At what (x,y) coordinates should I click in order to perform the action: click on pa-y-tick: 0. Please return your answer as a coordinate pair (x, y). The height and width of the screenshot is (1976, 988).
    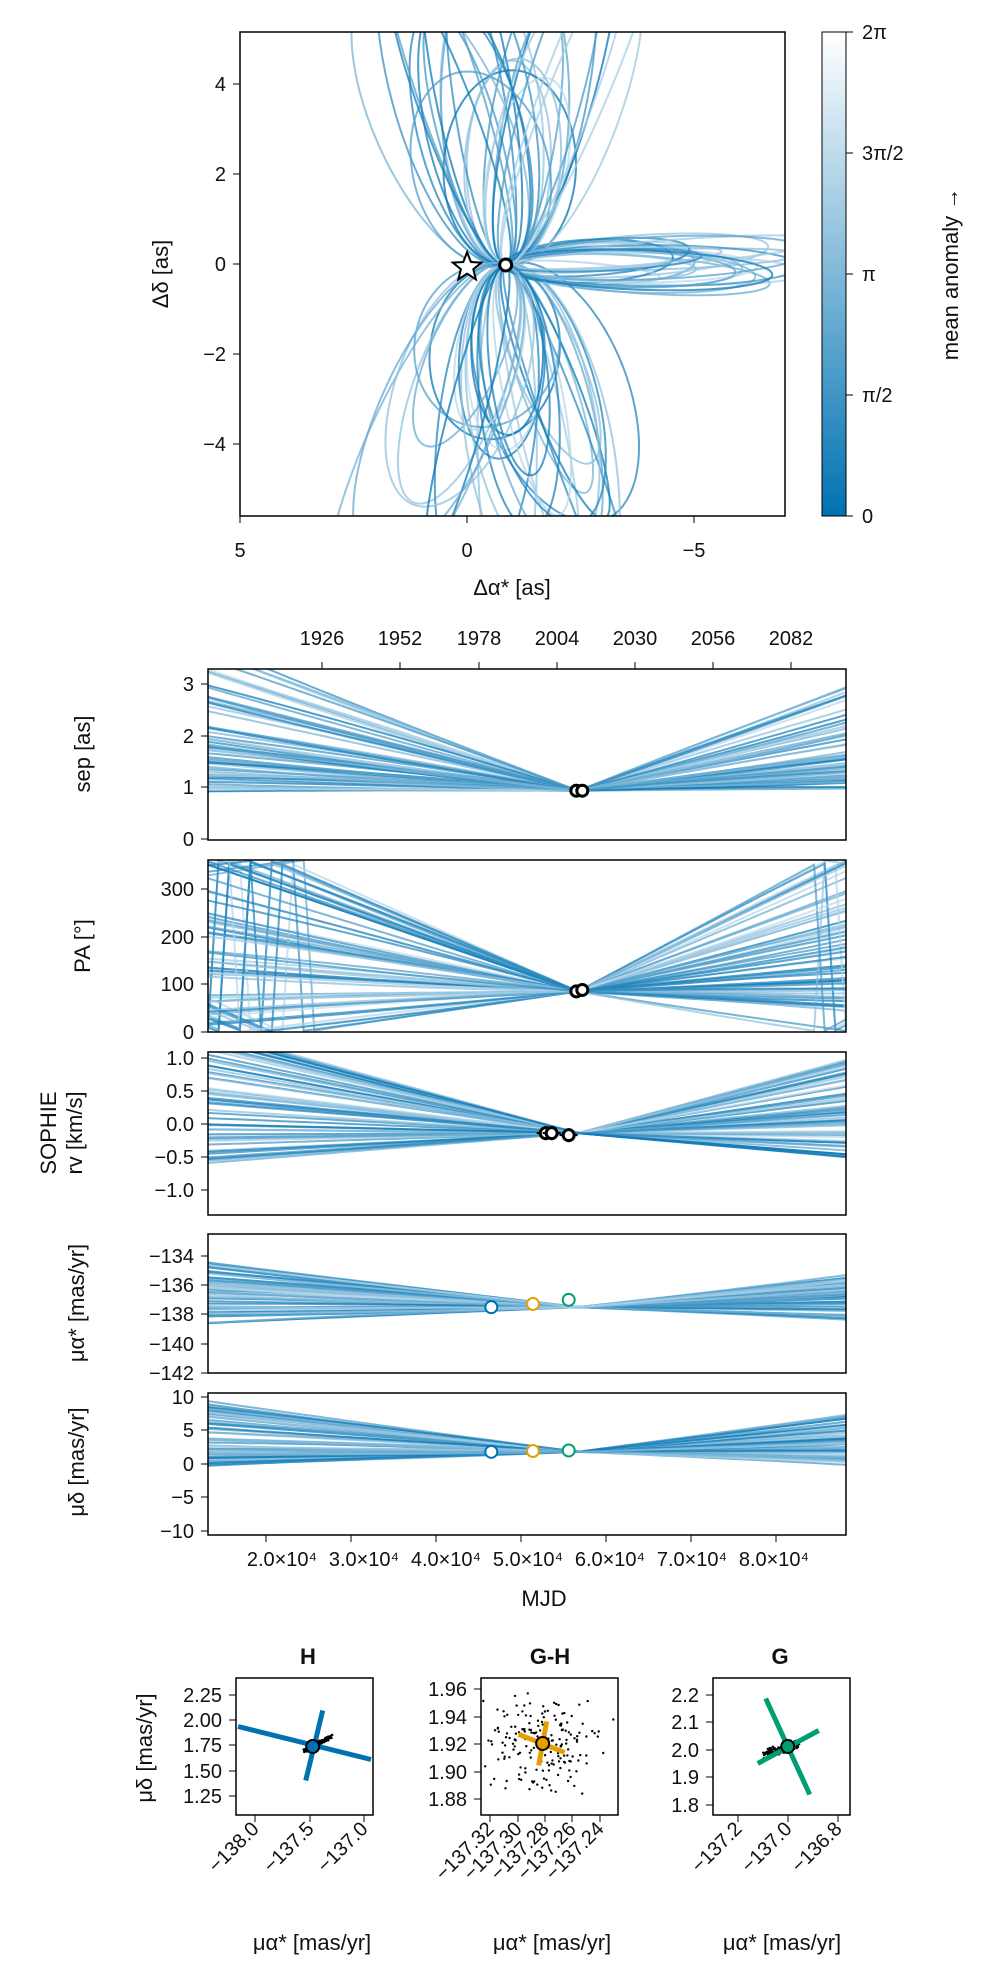
    Looking at the image, I should click on (188, 1033).